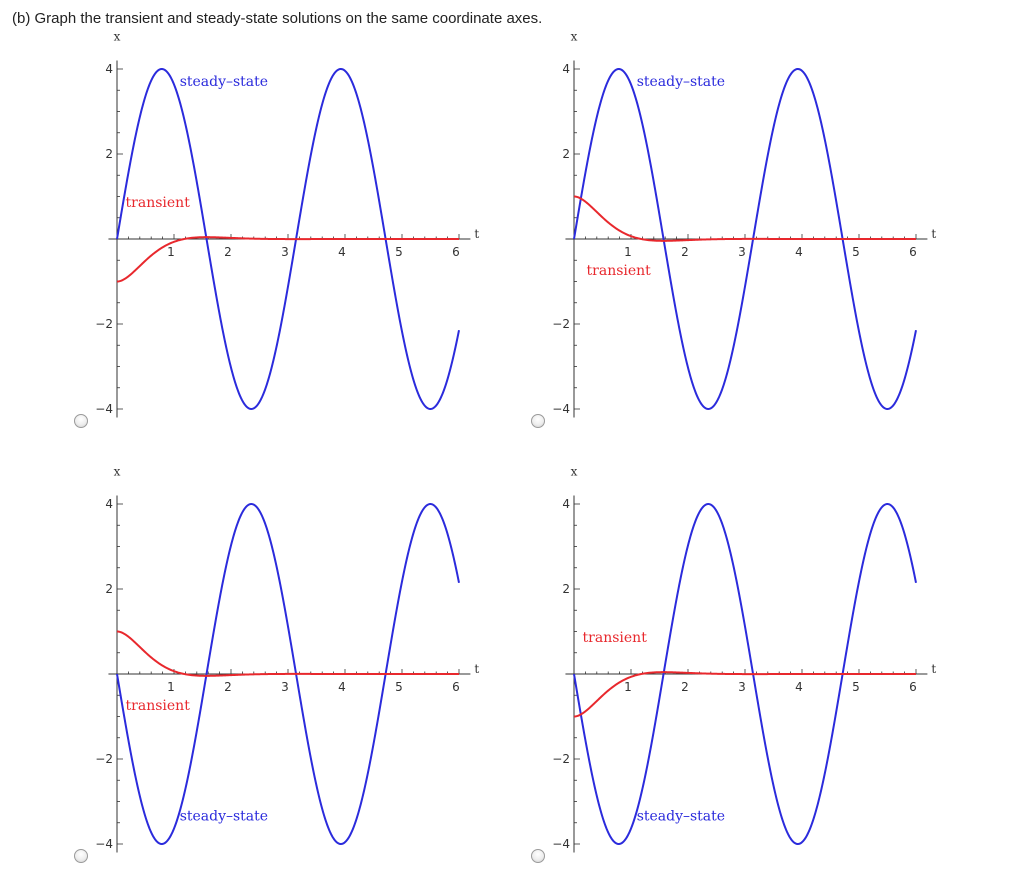 The height and width of the screenshot is (879, 1024). I want to click on radio-option-d, so click(538, 856).